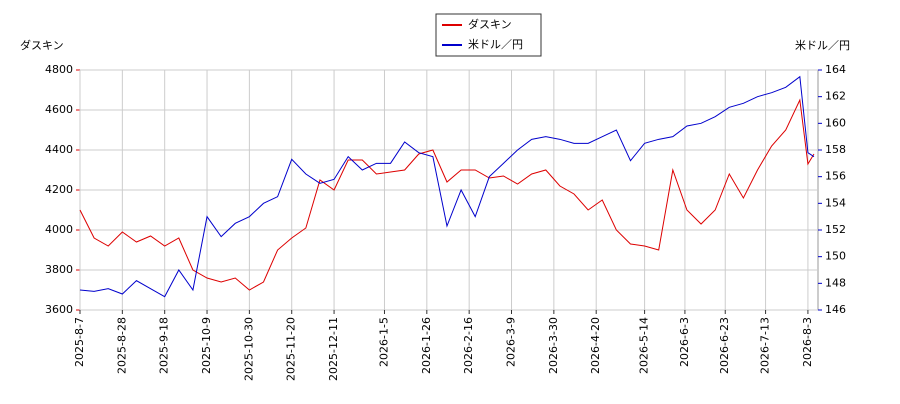 Image resolution: width=900 pixels, height=404 pixels. What do you see at coordinates (684, 342) in the screenshot?
I see `x-tick-label: 2026-6-3` at bounding box center [684, 342].